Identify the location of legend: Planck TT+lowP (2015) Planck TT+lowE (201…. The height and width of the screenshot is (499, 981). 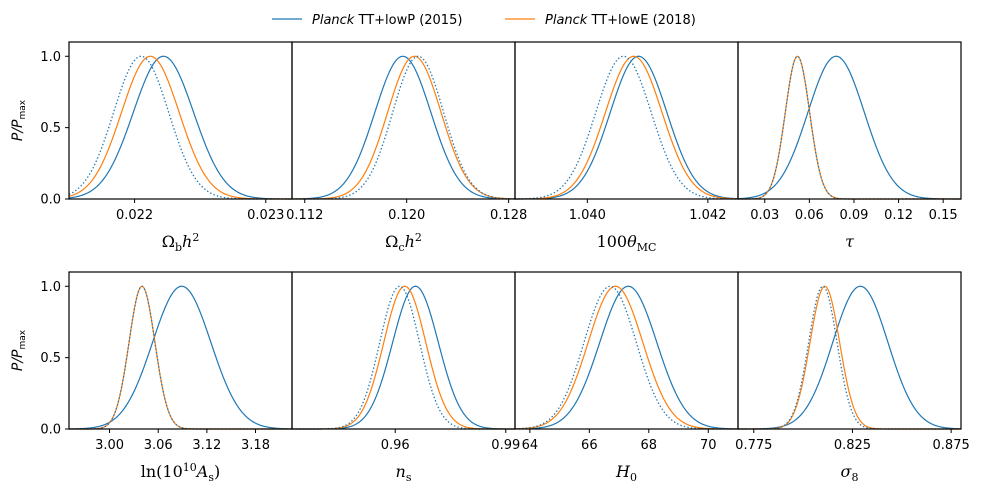
(484, 20).